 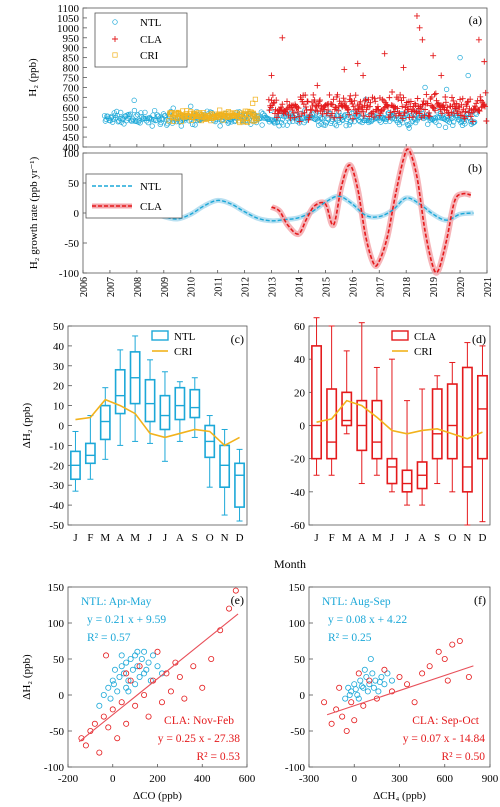 I want to click on month-tick-label: M, so click(x=135, y=538).